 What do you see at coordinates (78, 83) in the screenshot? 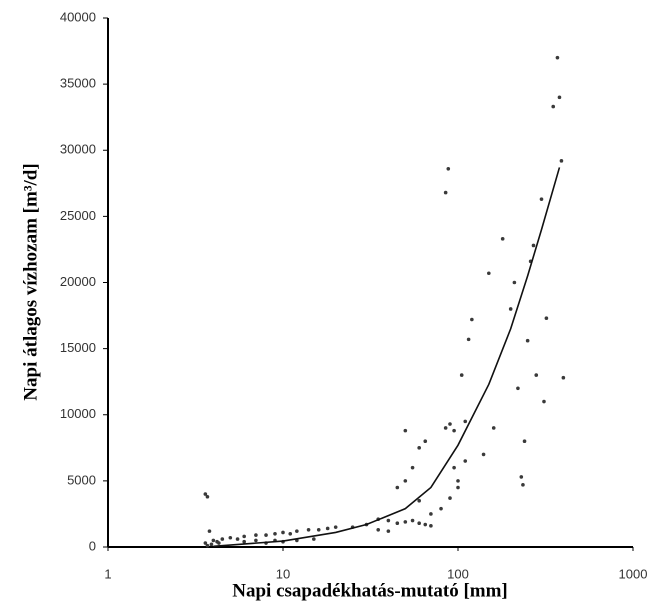
I see `y-tick-label: 35000` at bounding box center [78, 83].